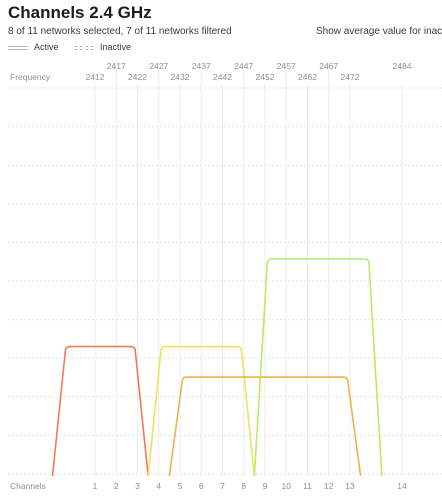 Image resolution: width=442 pixels, height=500 pixels. I want to click on frequency-tick-label: 2422, so click(137, 77).